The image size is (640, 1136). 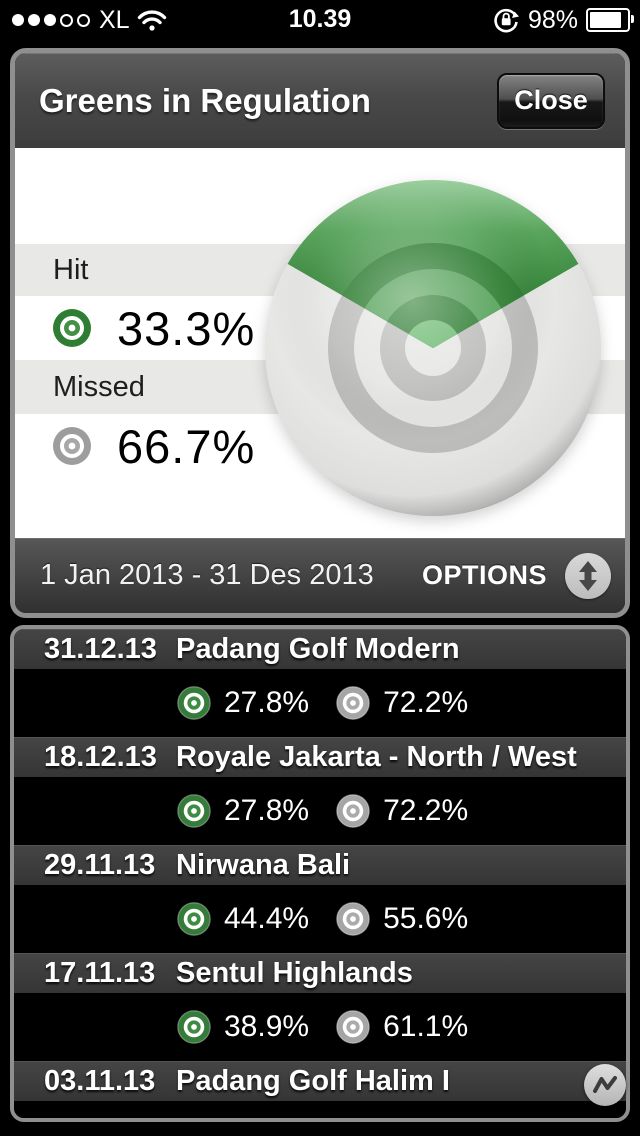 I want to click on round-values-row, so click(x=320, y=1109).